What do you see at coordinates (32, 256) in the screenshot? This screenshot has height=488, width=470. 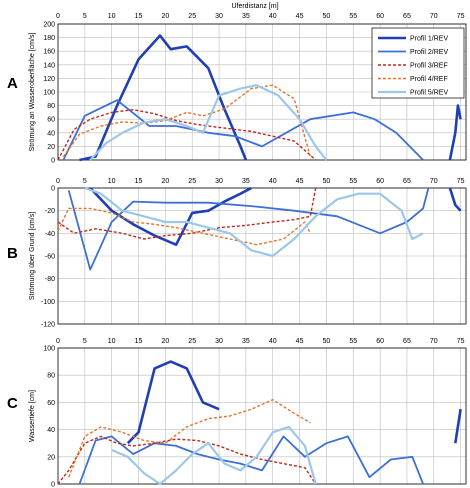 I see `y-axis-label: Strömung über Grund [cm/s]` at bounding box center [32, 256].